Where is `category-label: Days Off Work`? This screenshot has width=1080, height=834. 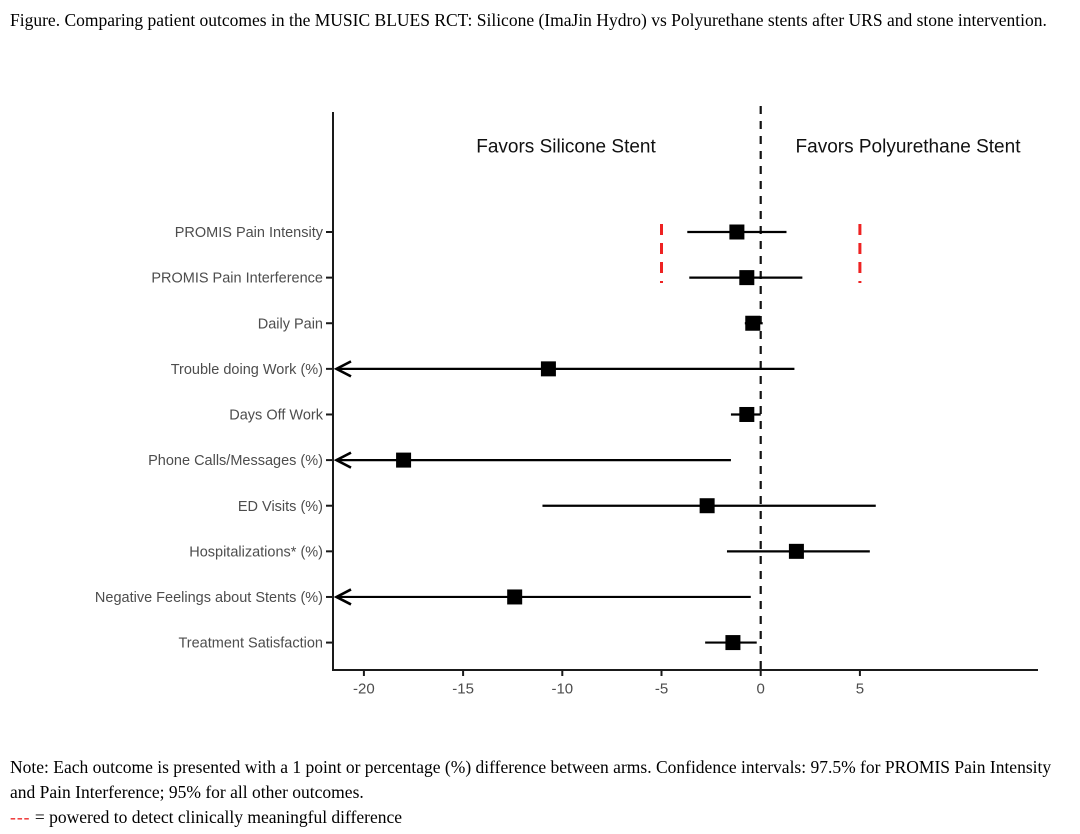
category-label: Days Off Work is located at coordinates (276, 416).